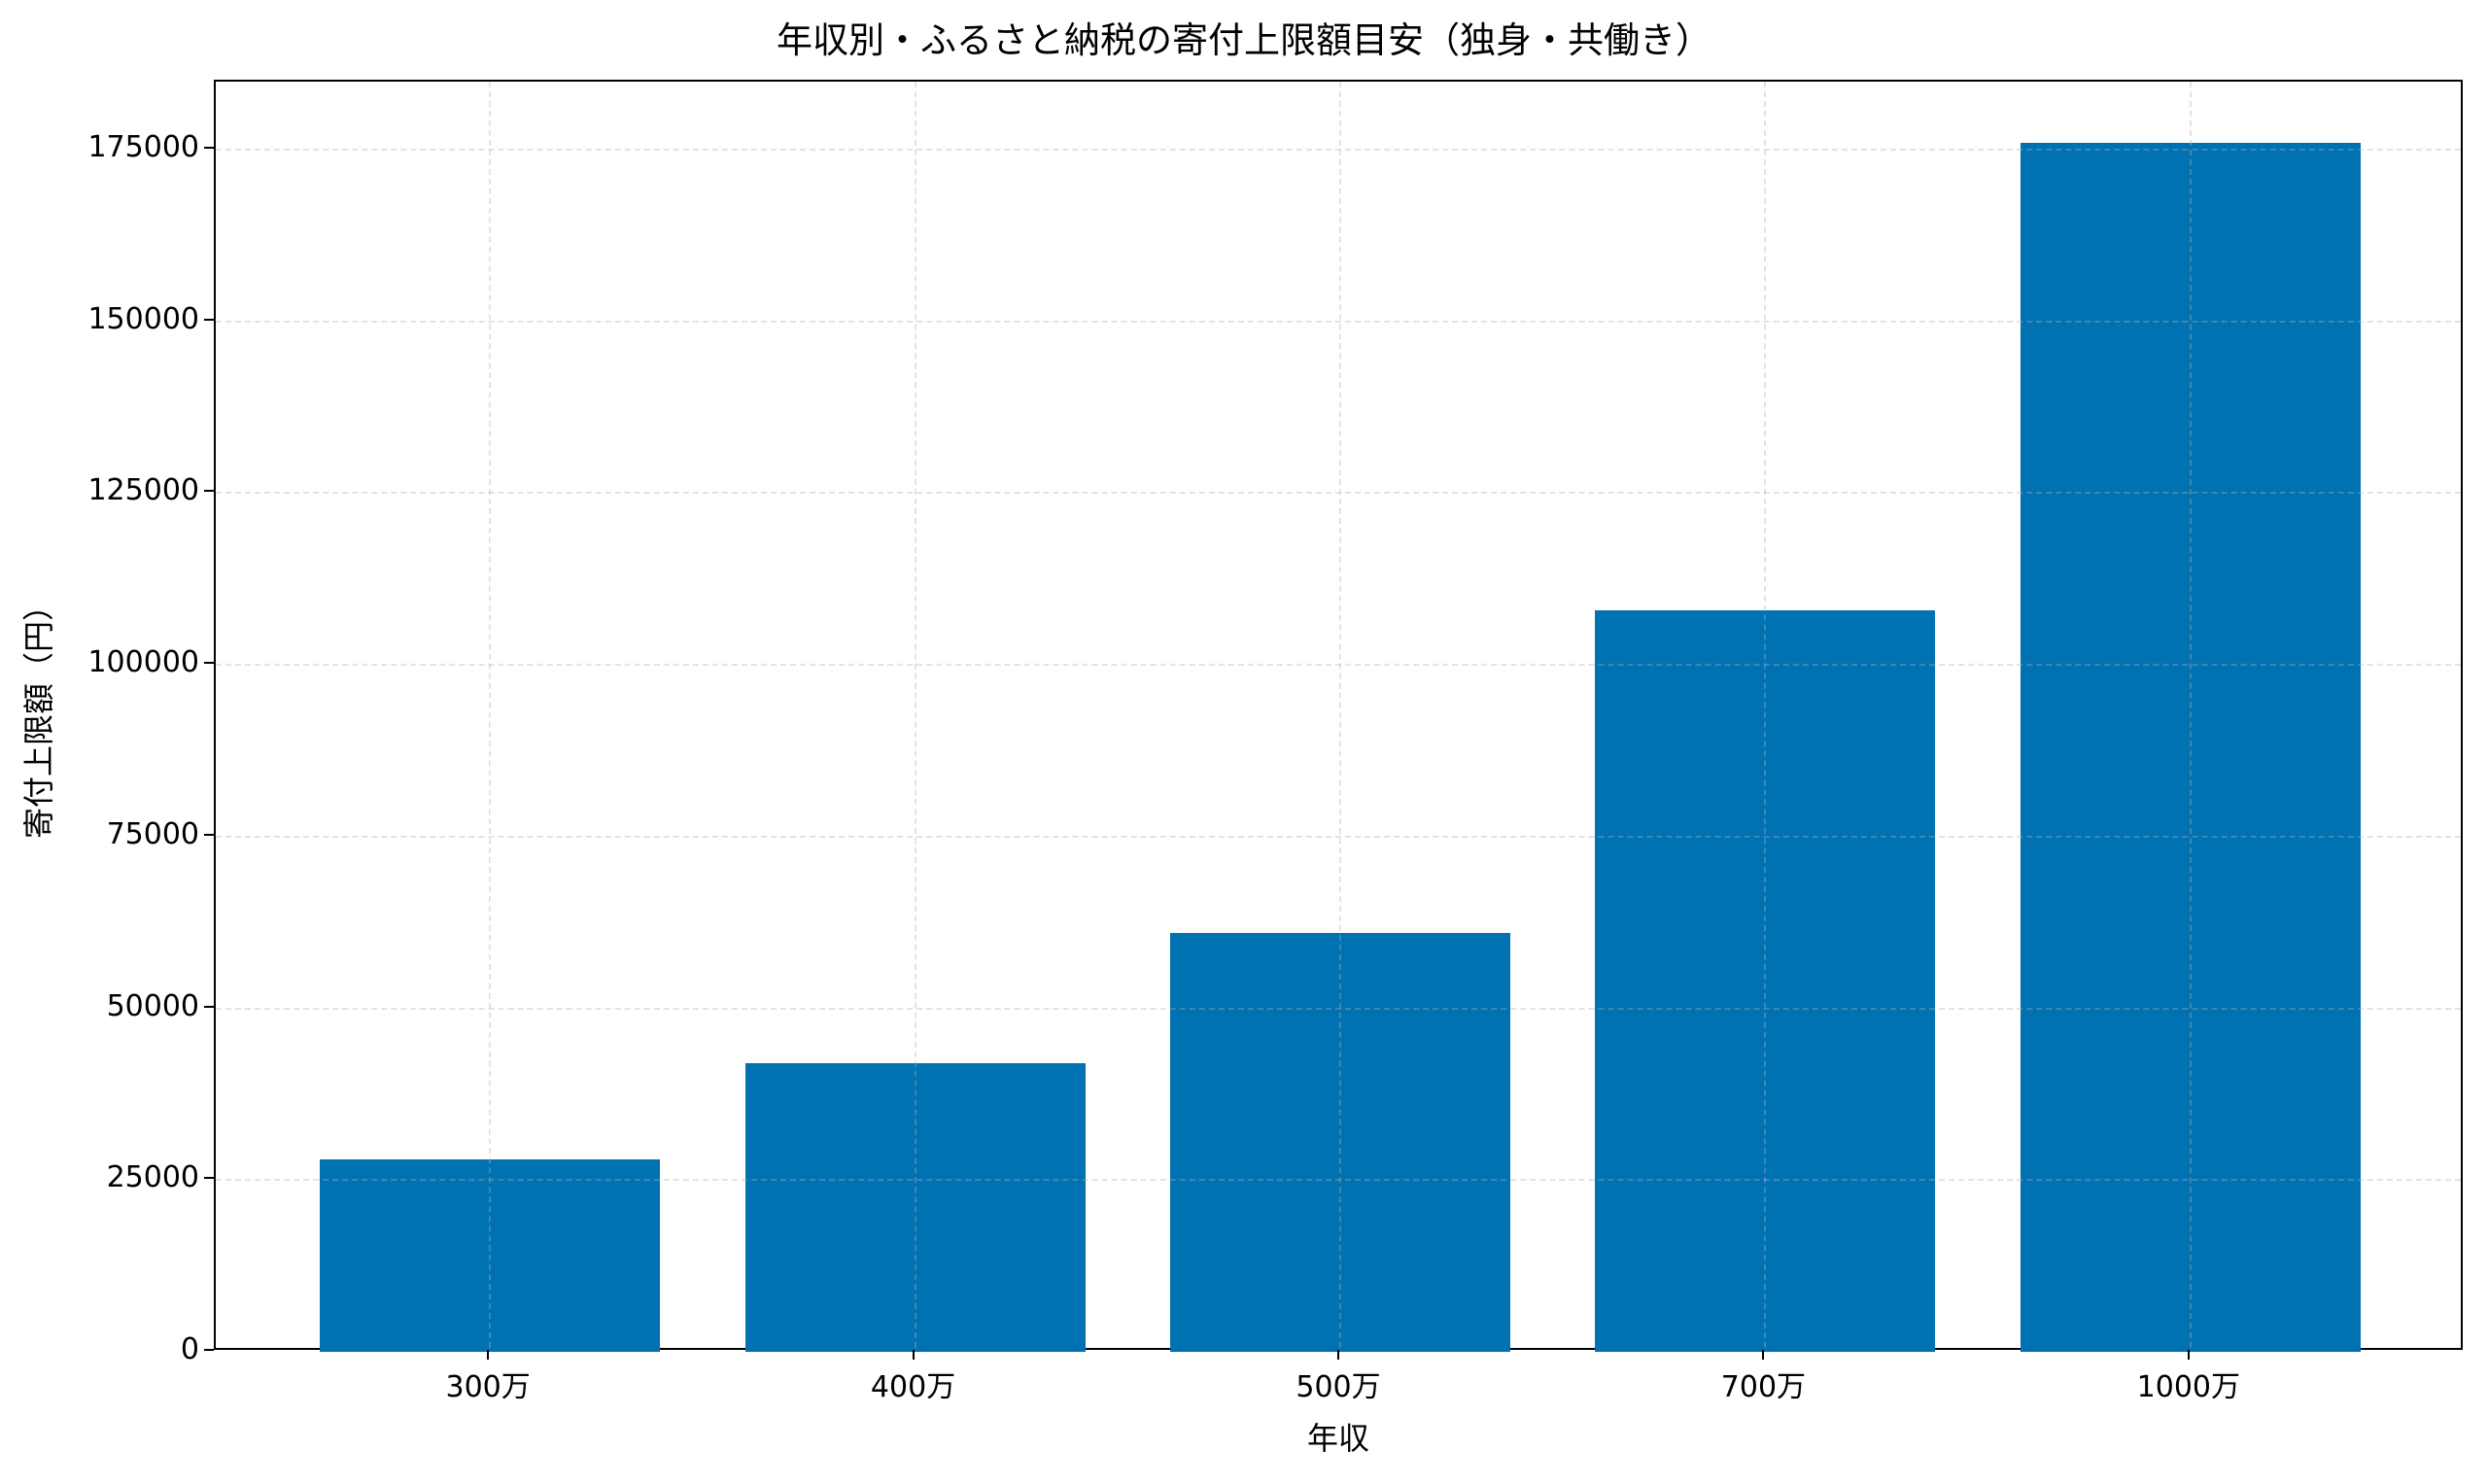 The width and height of the screenshot is (2488, 1484). Describe the element at coordinates (2190, 747) in the screenshot. I see `bar-1000万` at that location.